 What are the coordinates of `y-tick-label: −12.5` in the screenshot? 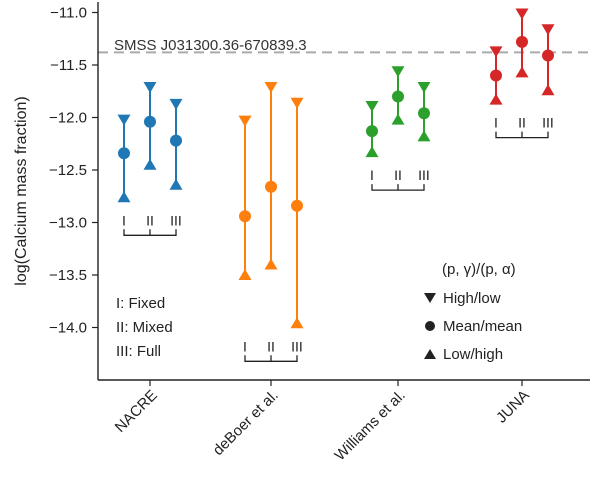 It's located at (68, 170).